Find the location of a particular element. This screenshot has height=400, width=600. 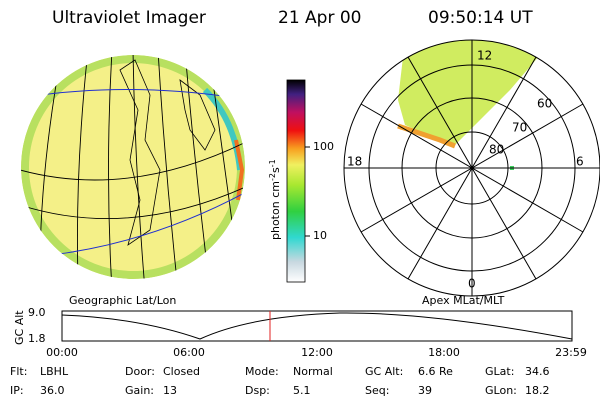

colorbar-tick-label: 10 is located at coordinates (320, 235).